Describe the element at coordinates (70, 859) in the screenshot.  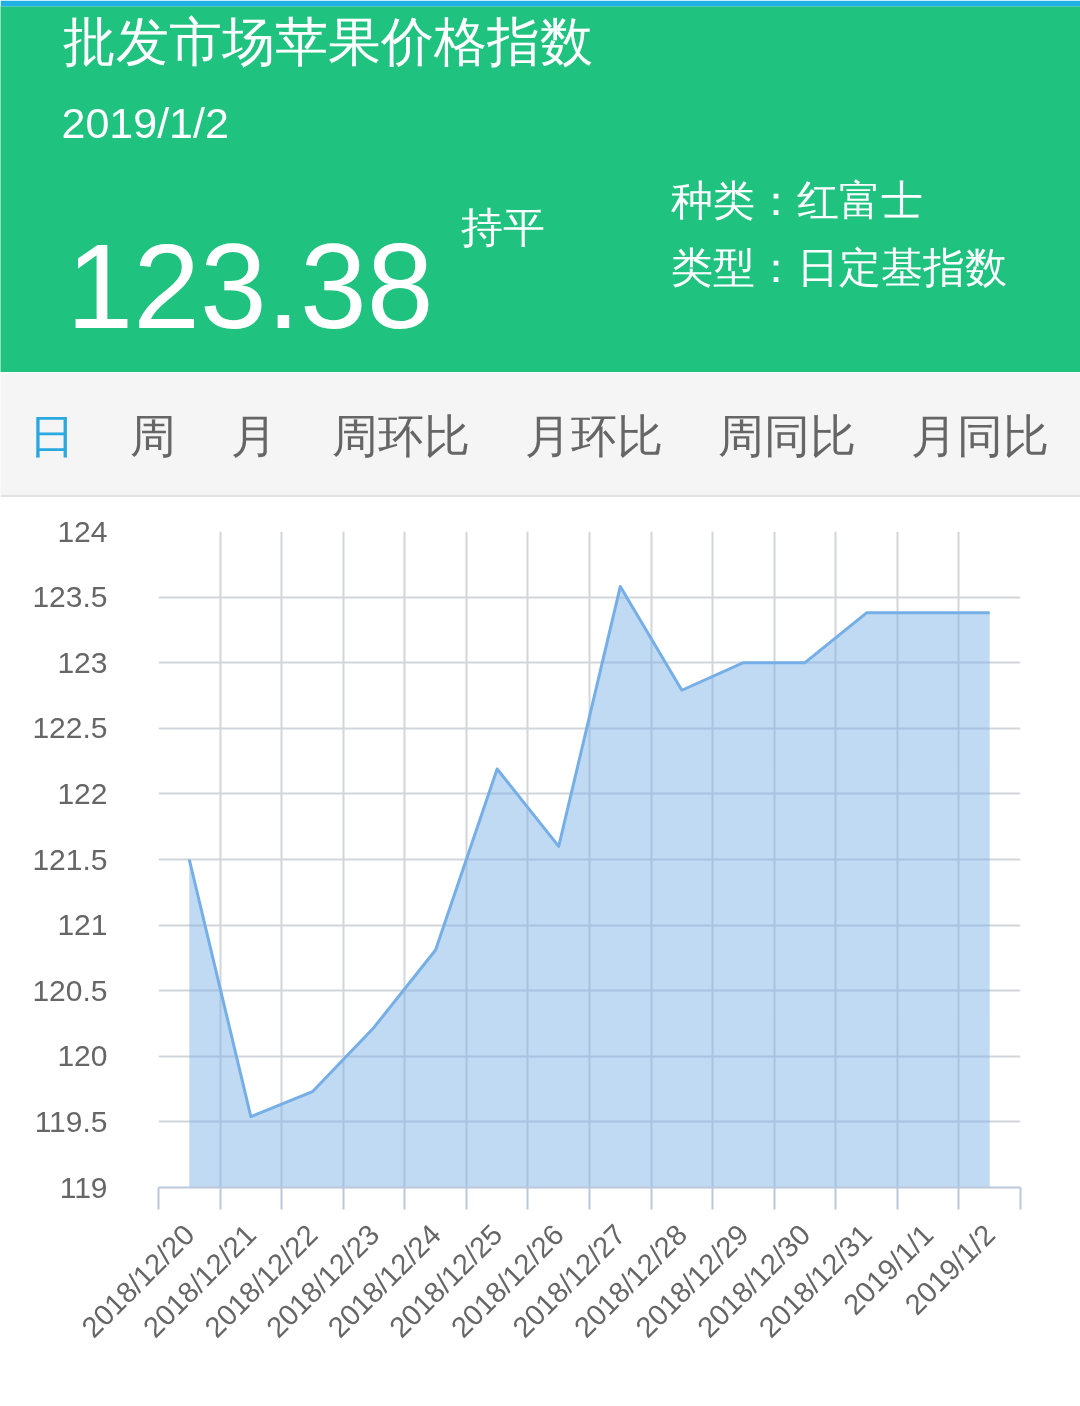
I see `y-tick-label: 121.5` at that location.